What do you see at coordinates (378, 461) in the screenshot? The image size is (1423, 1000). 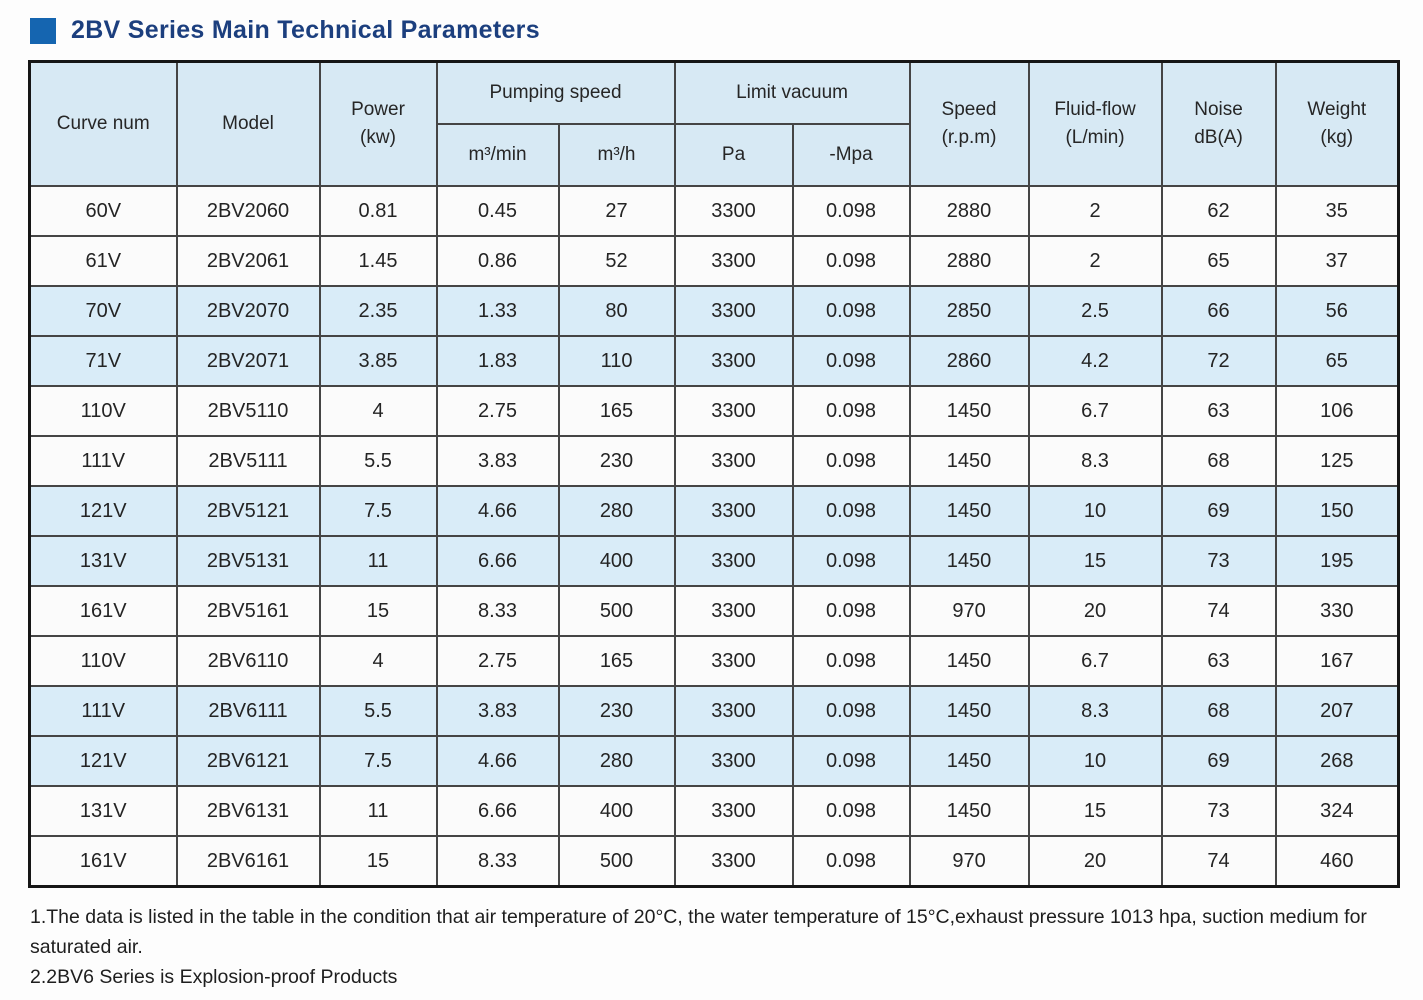 I see `cell-power: 5.5` at bounding box center [378, 461].